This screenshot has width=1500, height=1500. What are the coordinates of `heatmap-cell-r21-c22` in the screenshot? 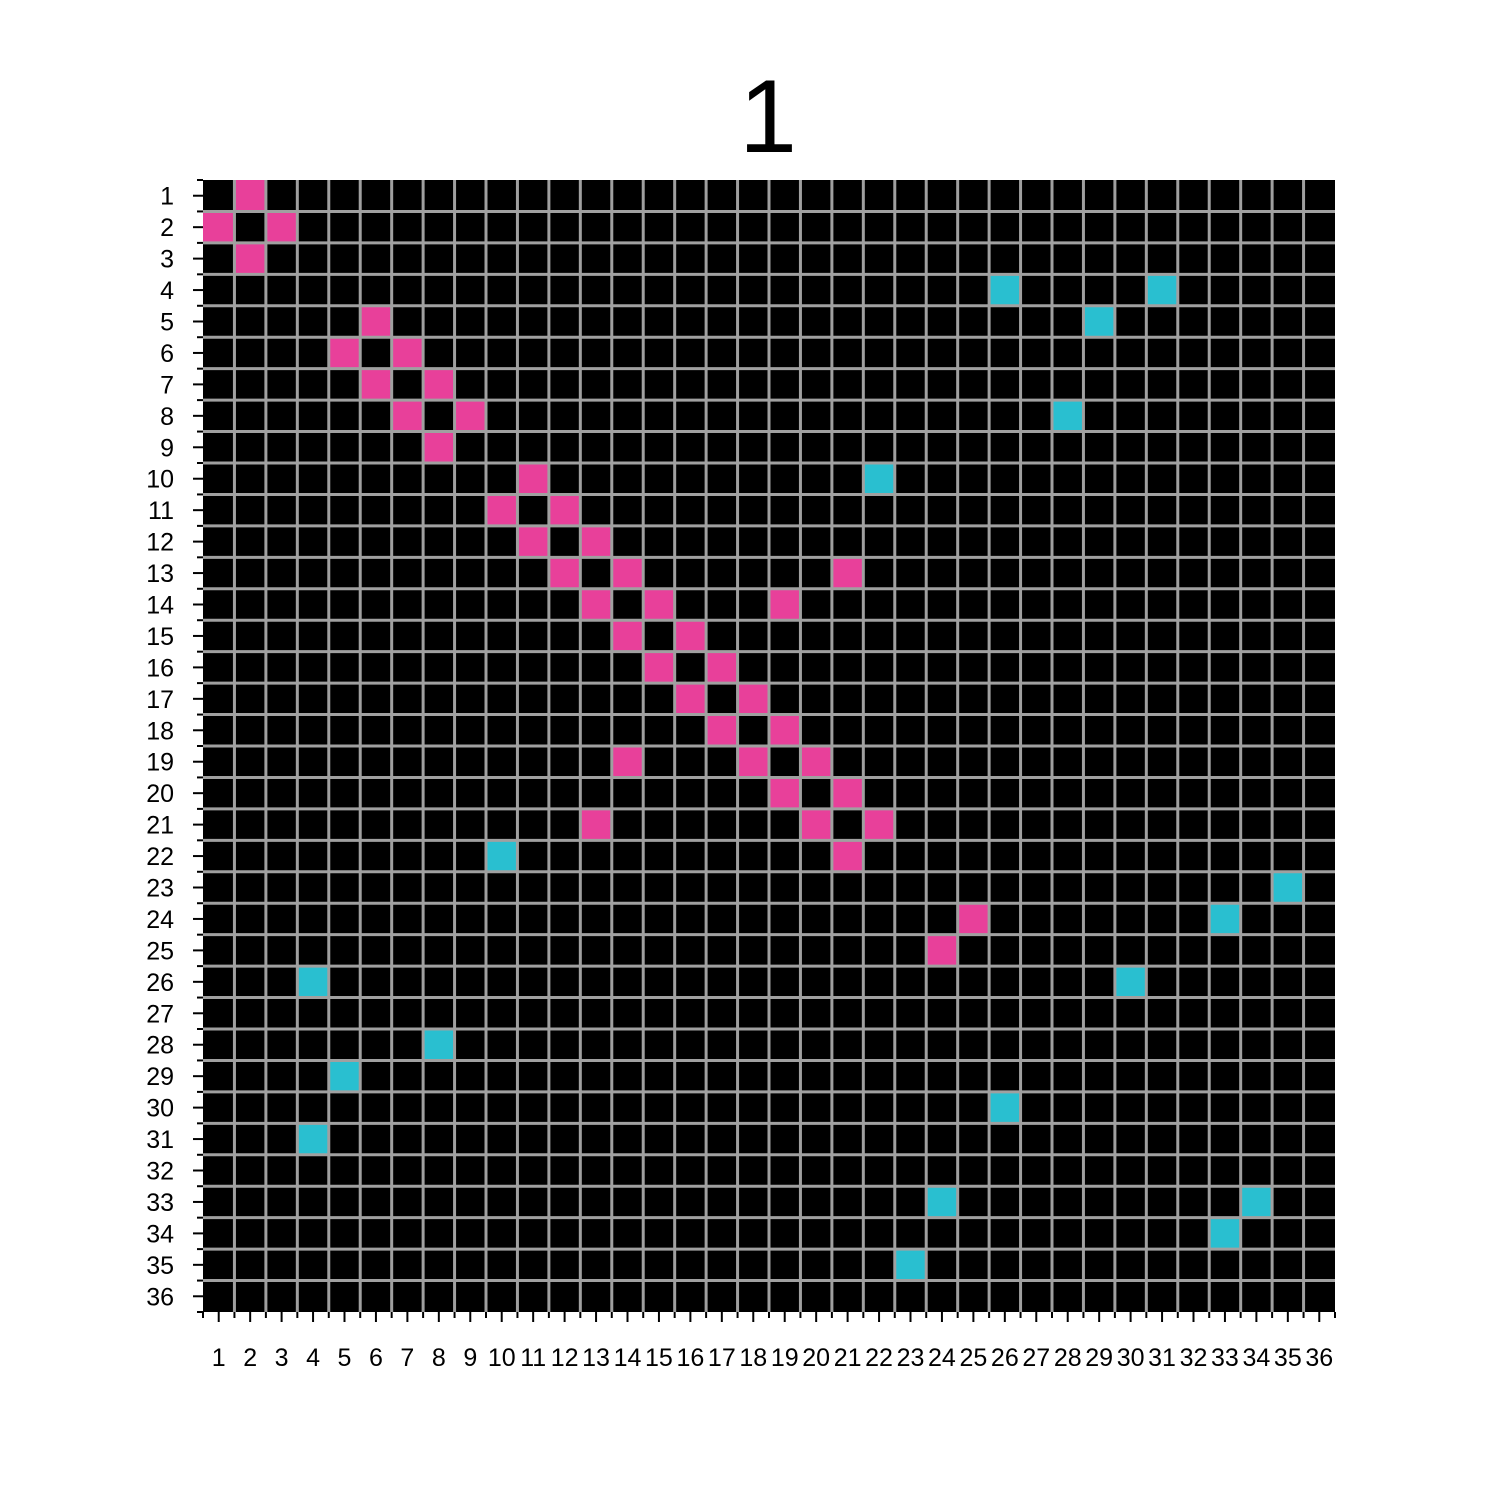 It's located at (879, 824).